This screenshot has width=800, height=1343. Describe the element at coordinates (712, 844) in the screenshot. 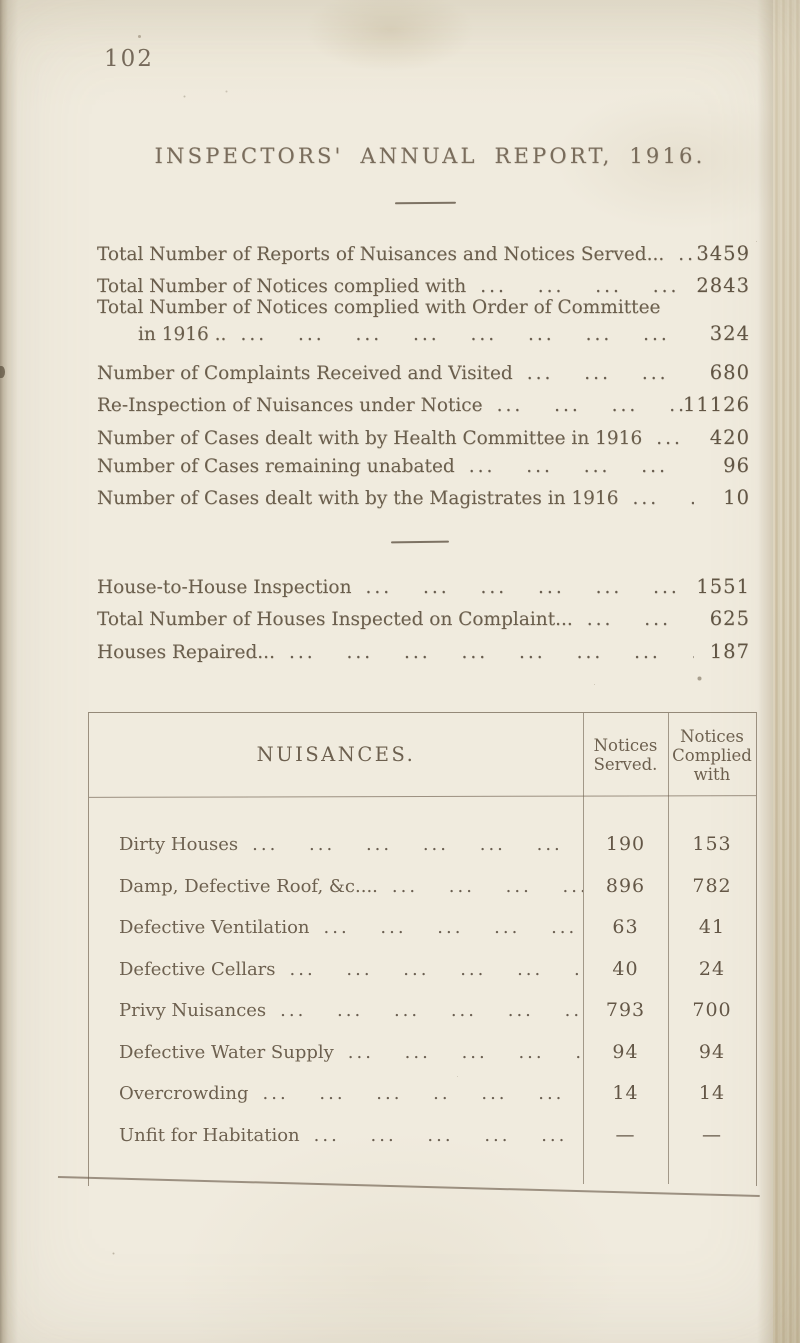

I see `notices-complied-value: 153` at that location.